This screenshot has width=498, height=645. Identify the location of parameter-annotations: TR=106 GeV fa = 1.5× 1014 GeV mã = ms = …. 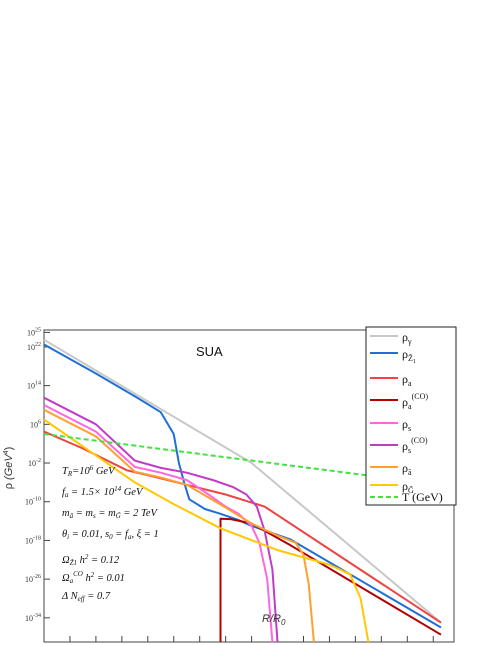
(110, 533).